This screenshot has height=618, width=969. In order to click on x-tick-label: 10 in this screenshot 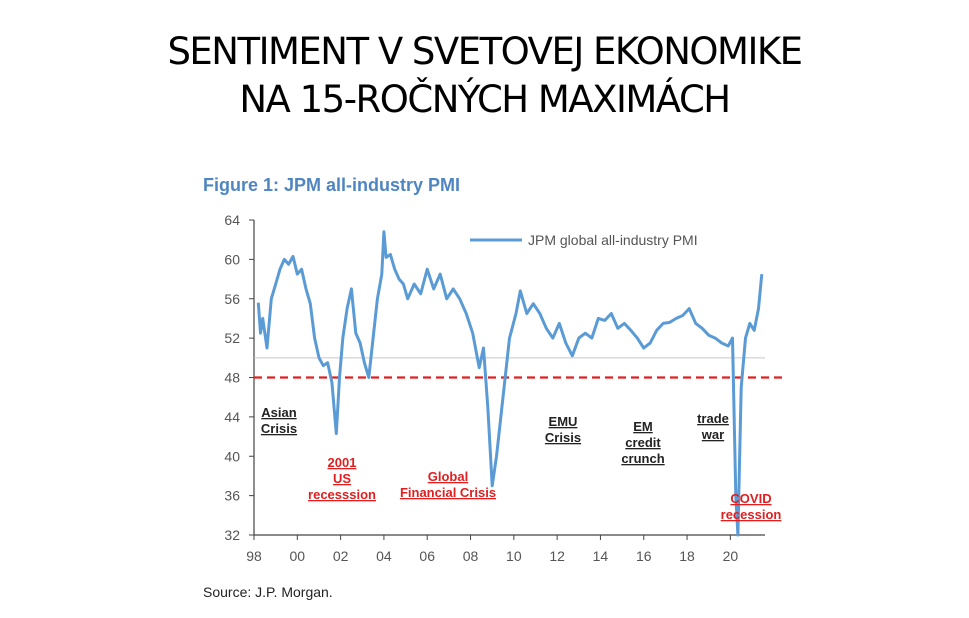, I will do `click(514, 556)`.